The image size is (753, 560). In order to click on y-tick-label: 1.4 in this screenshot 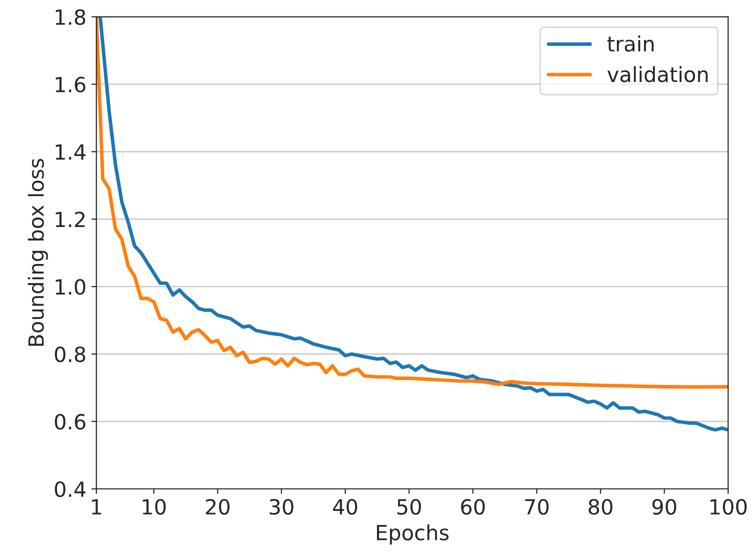, I will do `click(71, 152)`.